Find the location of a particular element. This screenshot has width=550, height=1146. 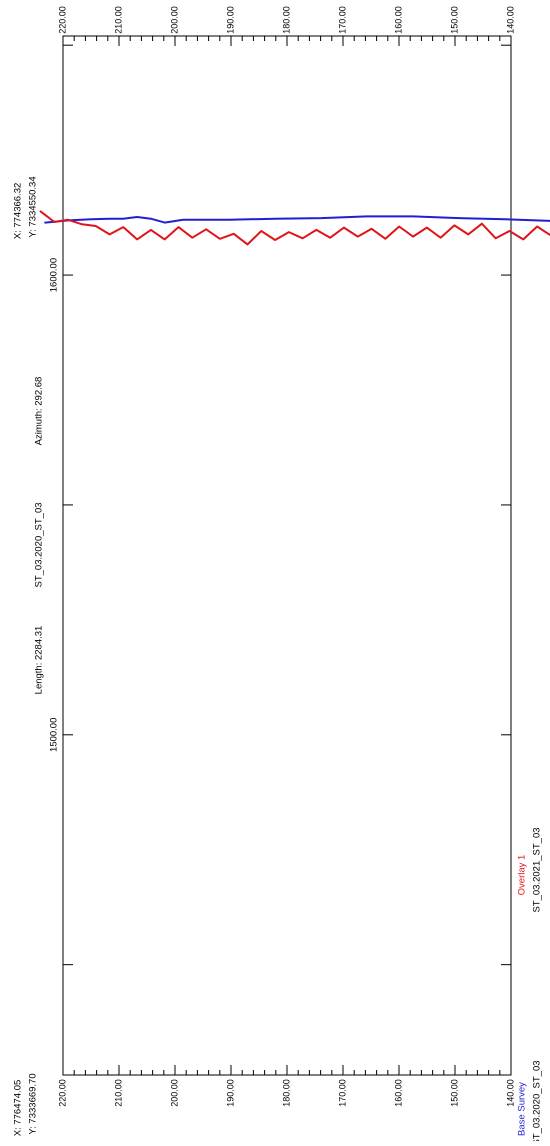

length-label-group: Length: 2284.31 is located at coordinates (39, 660).